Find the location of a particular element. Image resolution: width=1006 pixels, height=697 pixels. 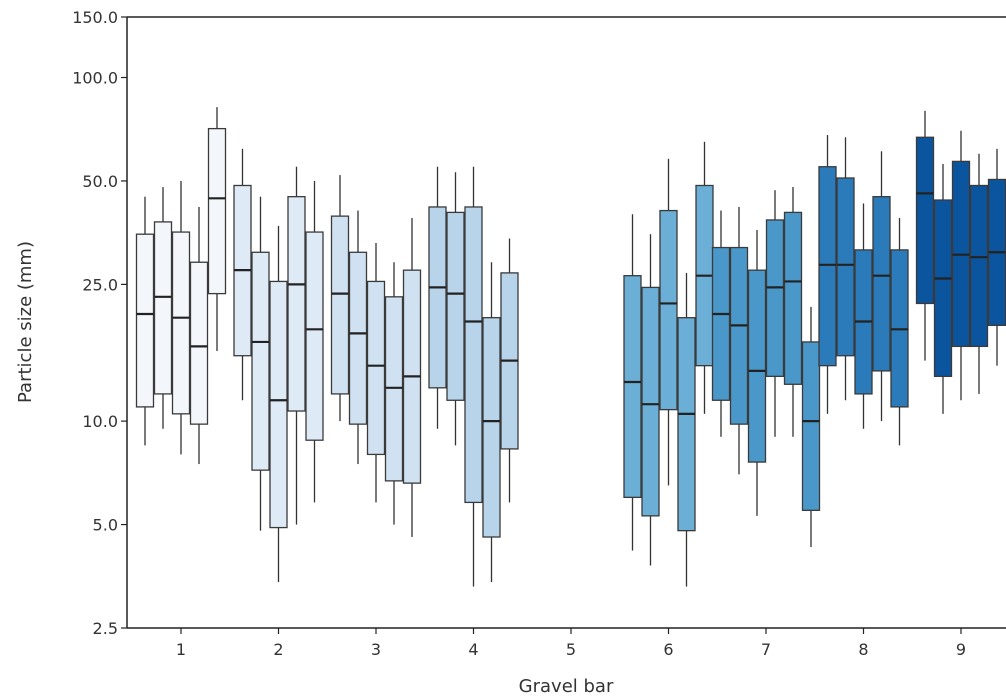

x-axis-title: Gravel bar is located at coordinates (566, 686).